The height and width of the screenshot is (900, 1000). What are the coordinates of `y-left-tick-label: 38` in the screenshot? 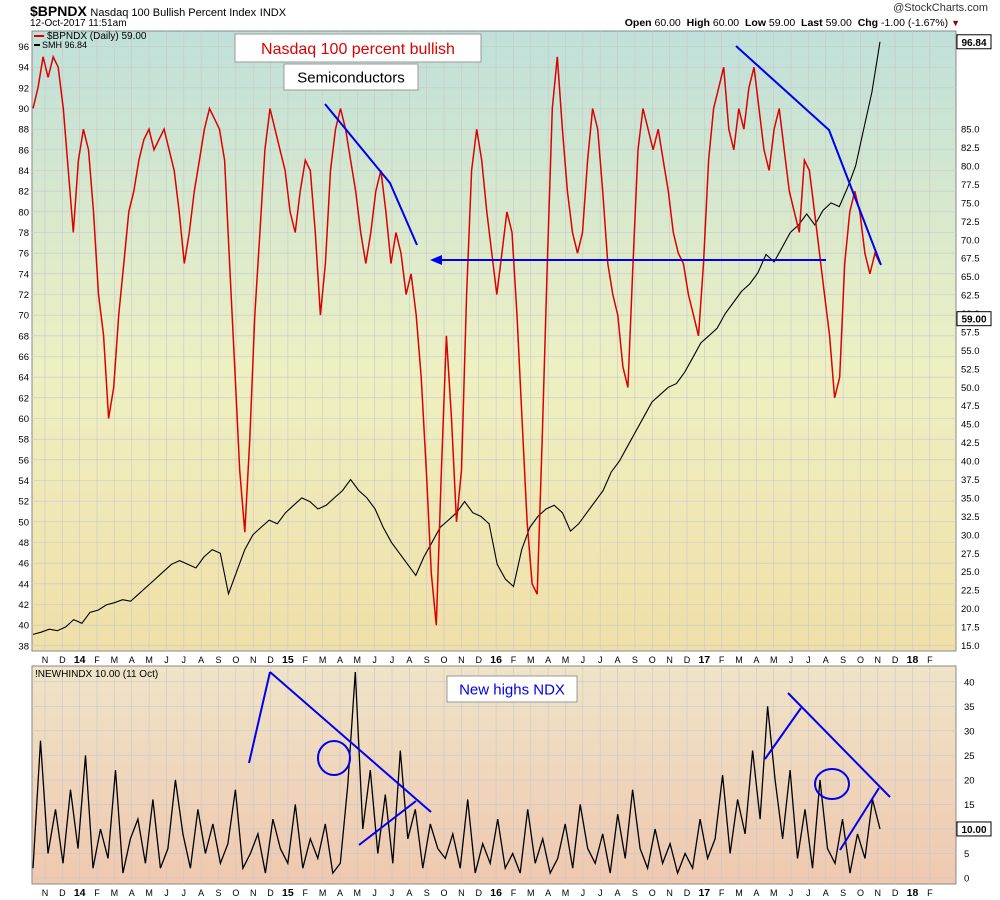 It's located at (23, 646).